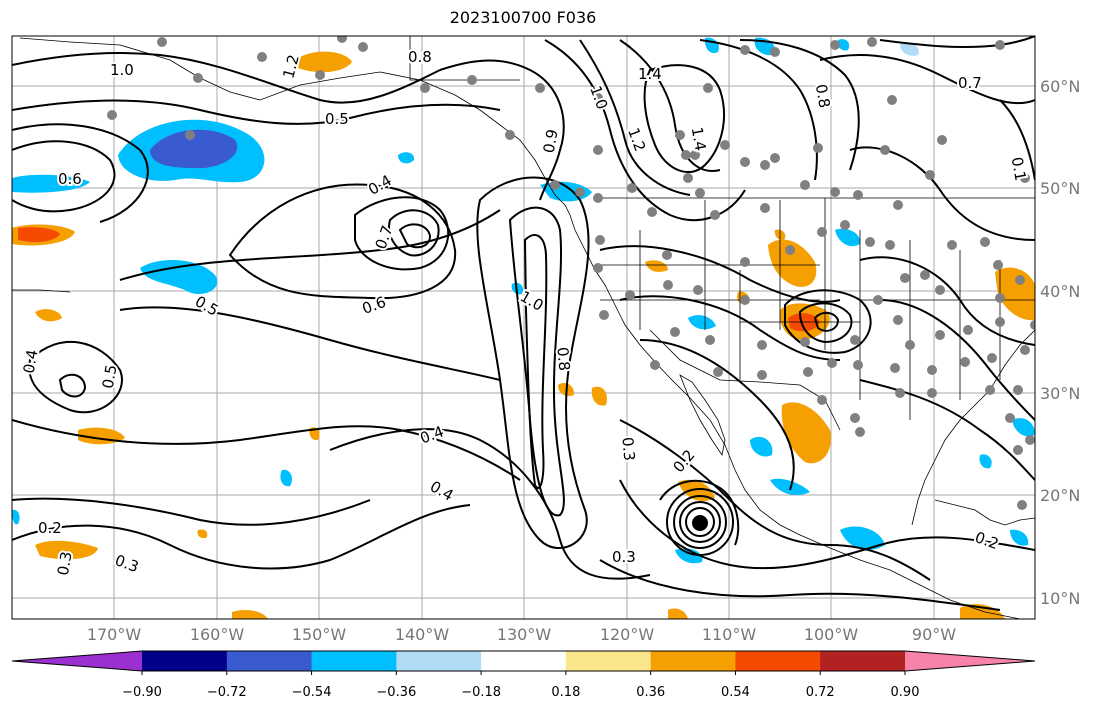 This screenshot has height=710, width=1102. What do you see at coordinates (481, 692) in the screenshot?
I see `colorbar-tick-label: −0.18` at bounding box center [481, 692].